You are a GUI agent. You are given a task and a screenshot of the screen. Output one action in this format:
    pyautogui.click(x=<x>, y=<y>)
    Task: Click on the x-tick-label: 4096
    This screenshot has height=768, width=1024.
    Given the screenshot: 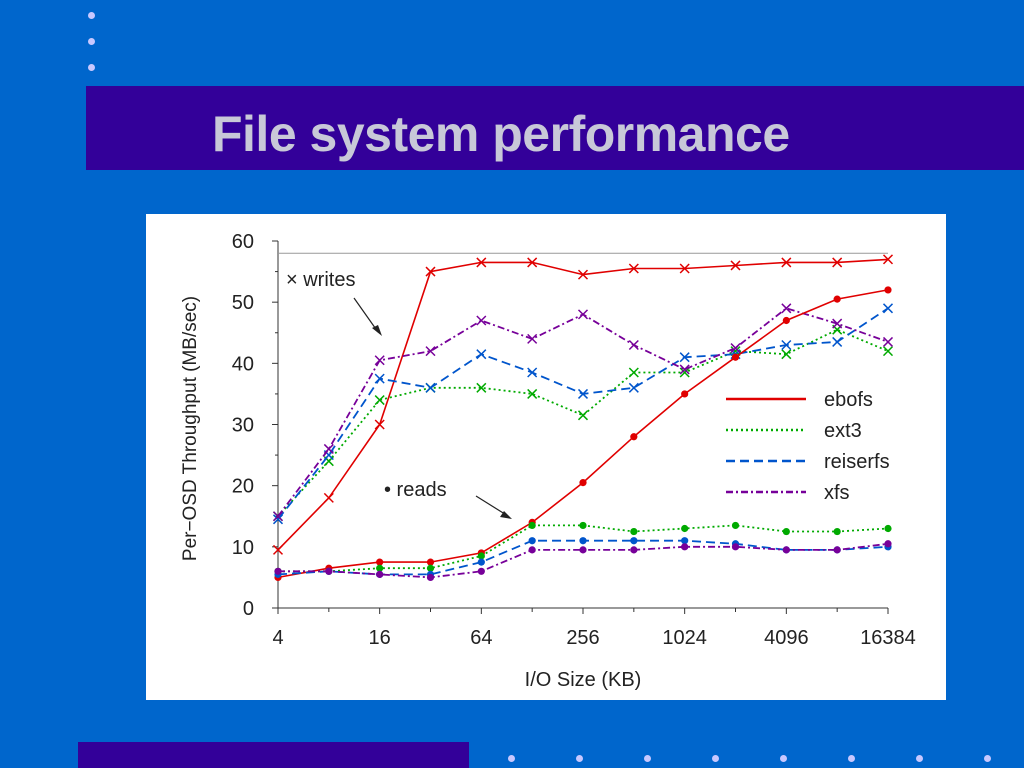 What is the action you would take?
    pyautogui.click(x=786, y=638)
    